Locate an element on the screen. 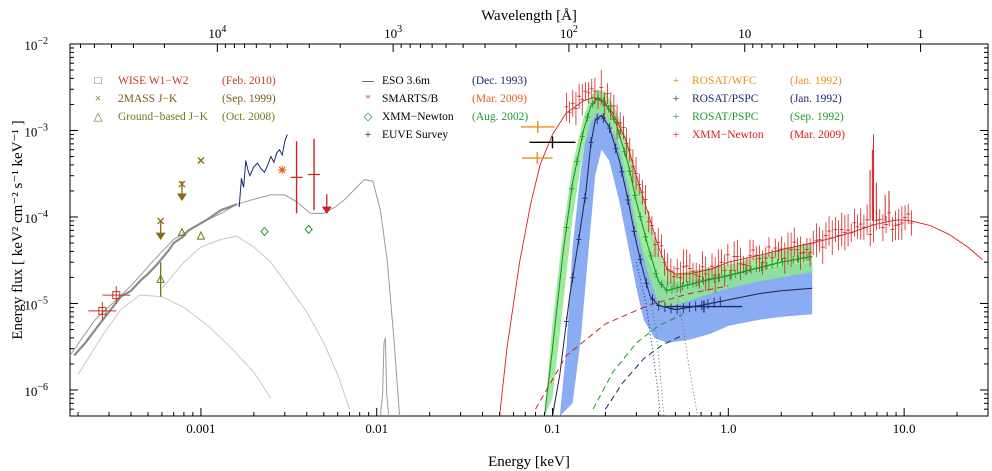 The height and width of the screenshot is (471, 992). series-dashed_navy is located at coordinates (643, 372).